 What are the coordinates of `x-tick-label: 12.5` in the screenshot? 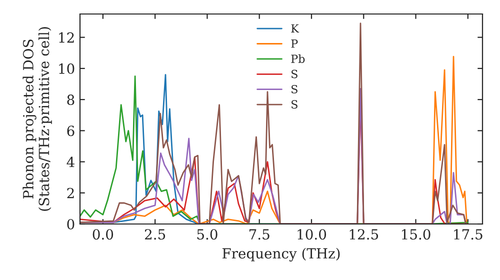 It's located at (364, 234).